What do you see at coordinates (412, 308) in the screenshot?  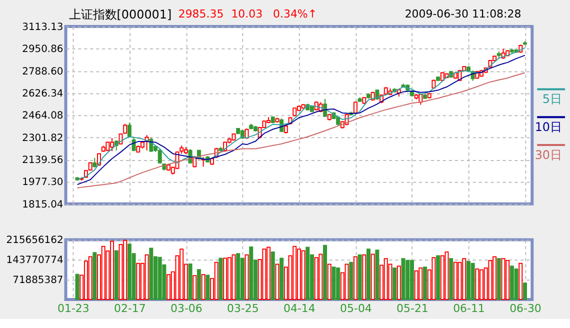 I see `x-tick-label: 05-21` at bounding box center [412, 308].